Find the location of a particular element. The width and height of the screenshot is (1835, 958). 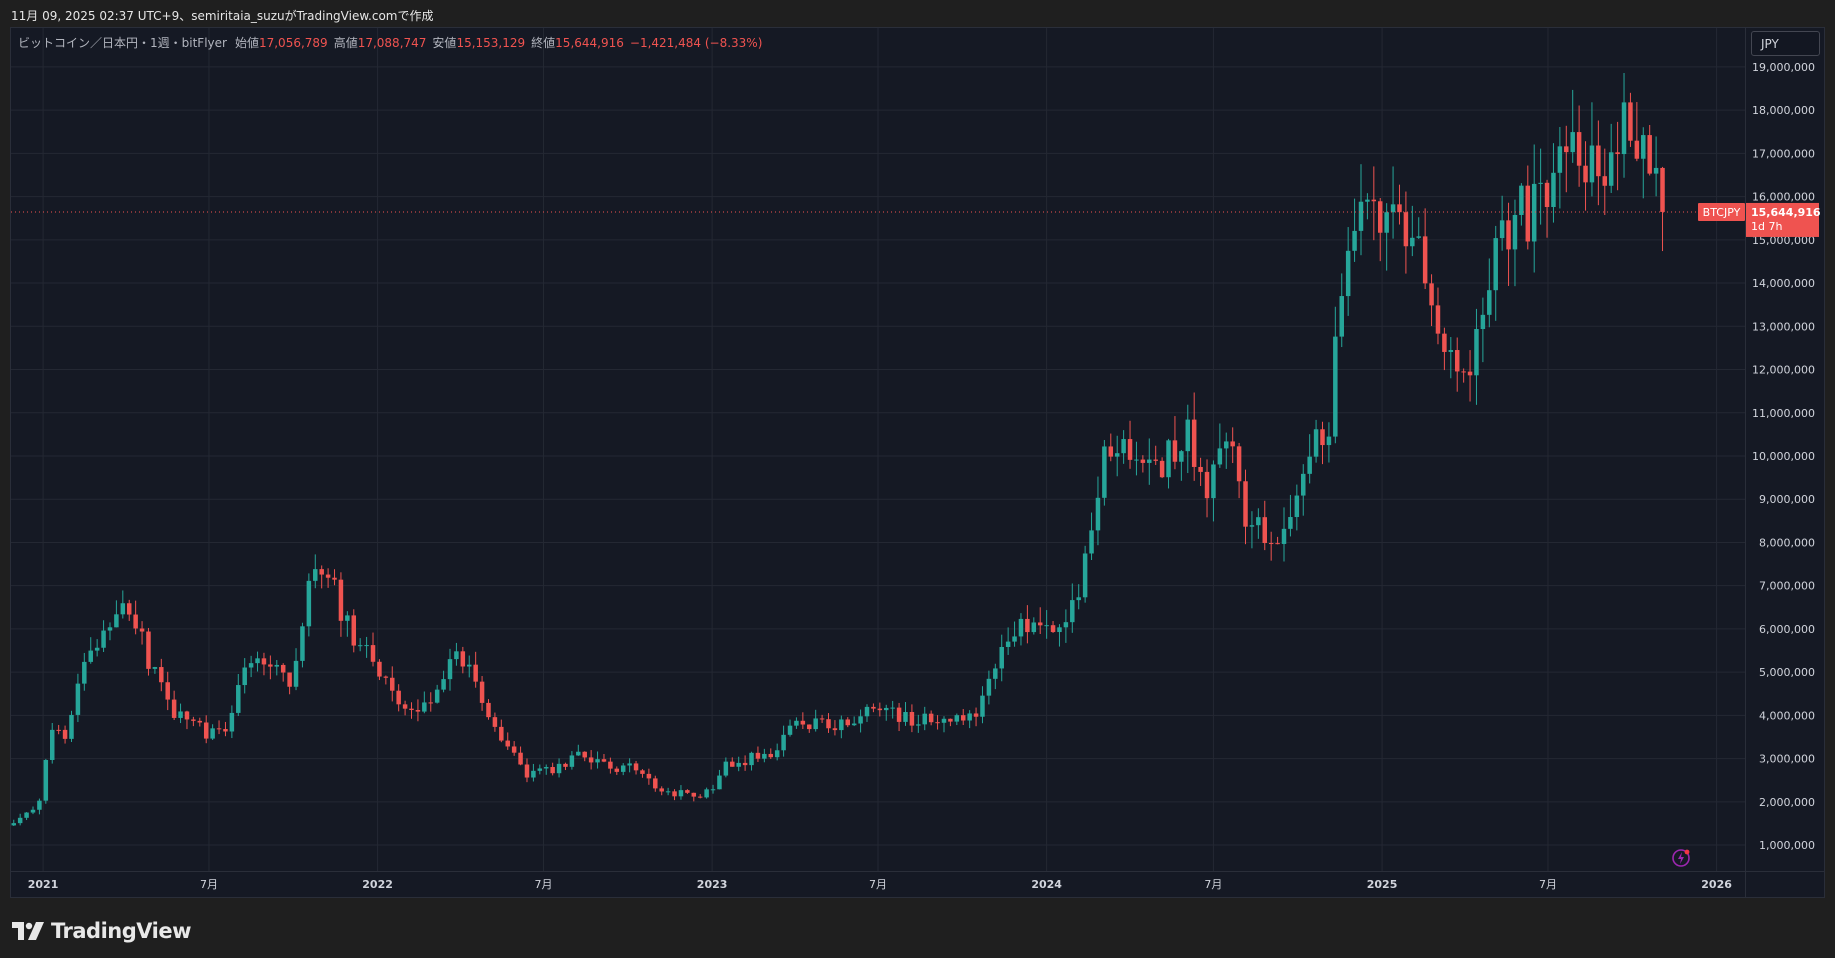

legend-close-value: 15,644,916 is located at coordinates (589, 43).